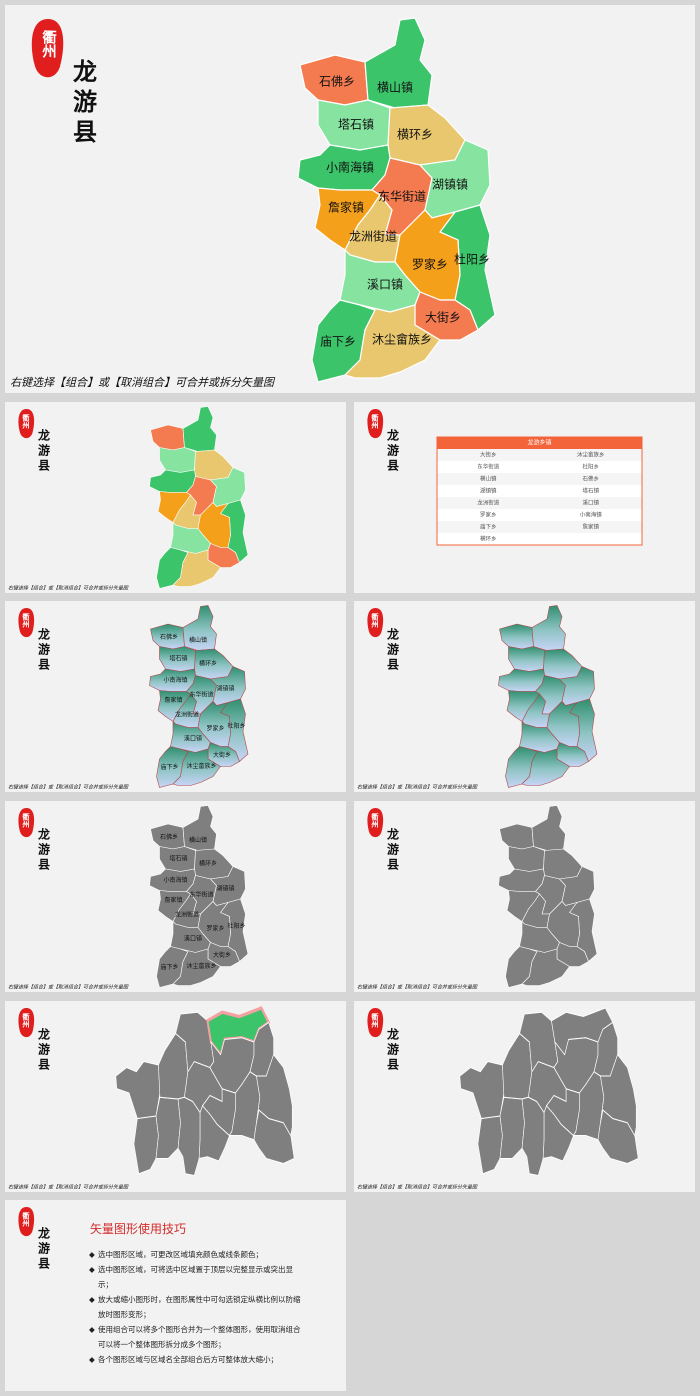 The height and width of the screenshot is (1396, 700). I want to click on table-cell: 杜阳乡, so click(590, 467).